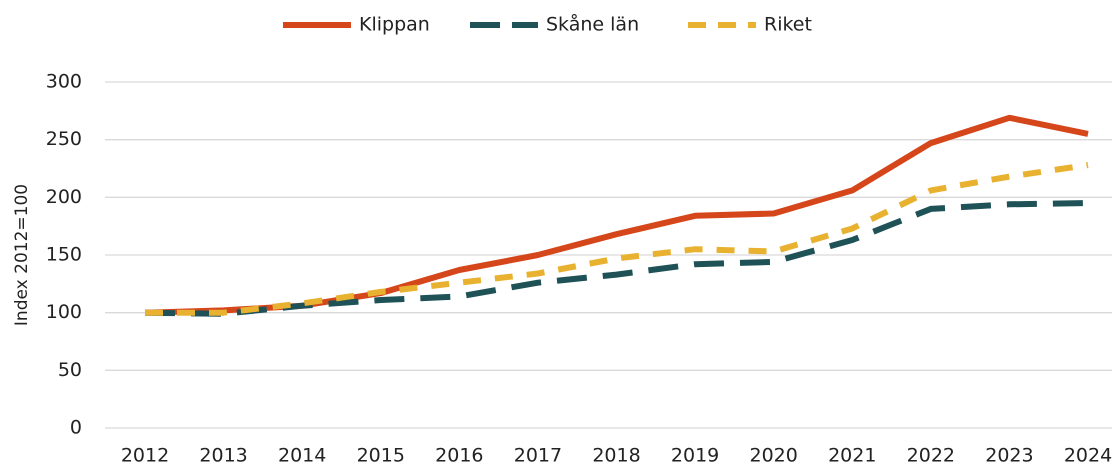 The image size is (1115, 468). I want to click on y-tick-label: 300, so click(64, 82).